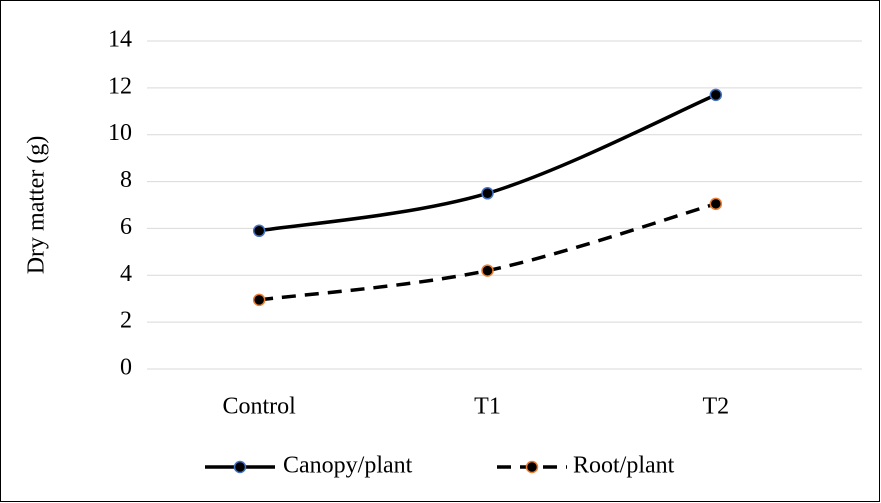  What do you see at coordinates (126, 180) in the screenshot?
I see `y-tick-label: 8` at bounding box center [126, 180].